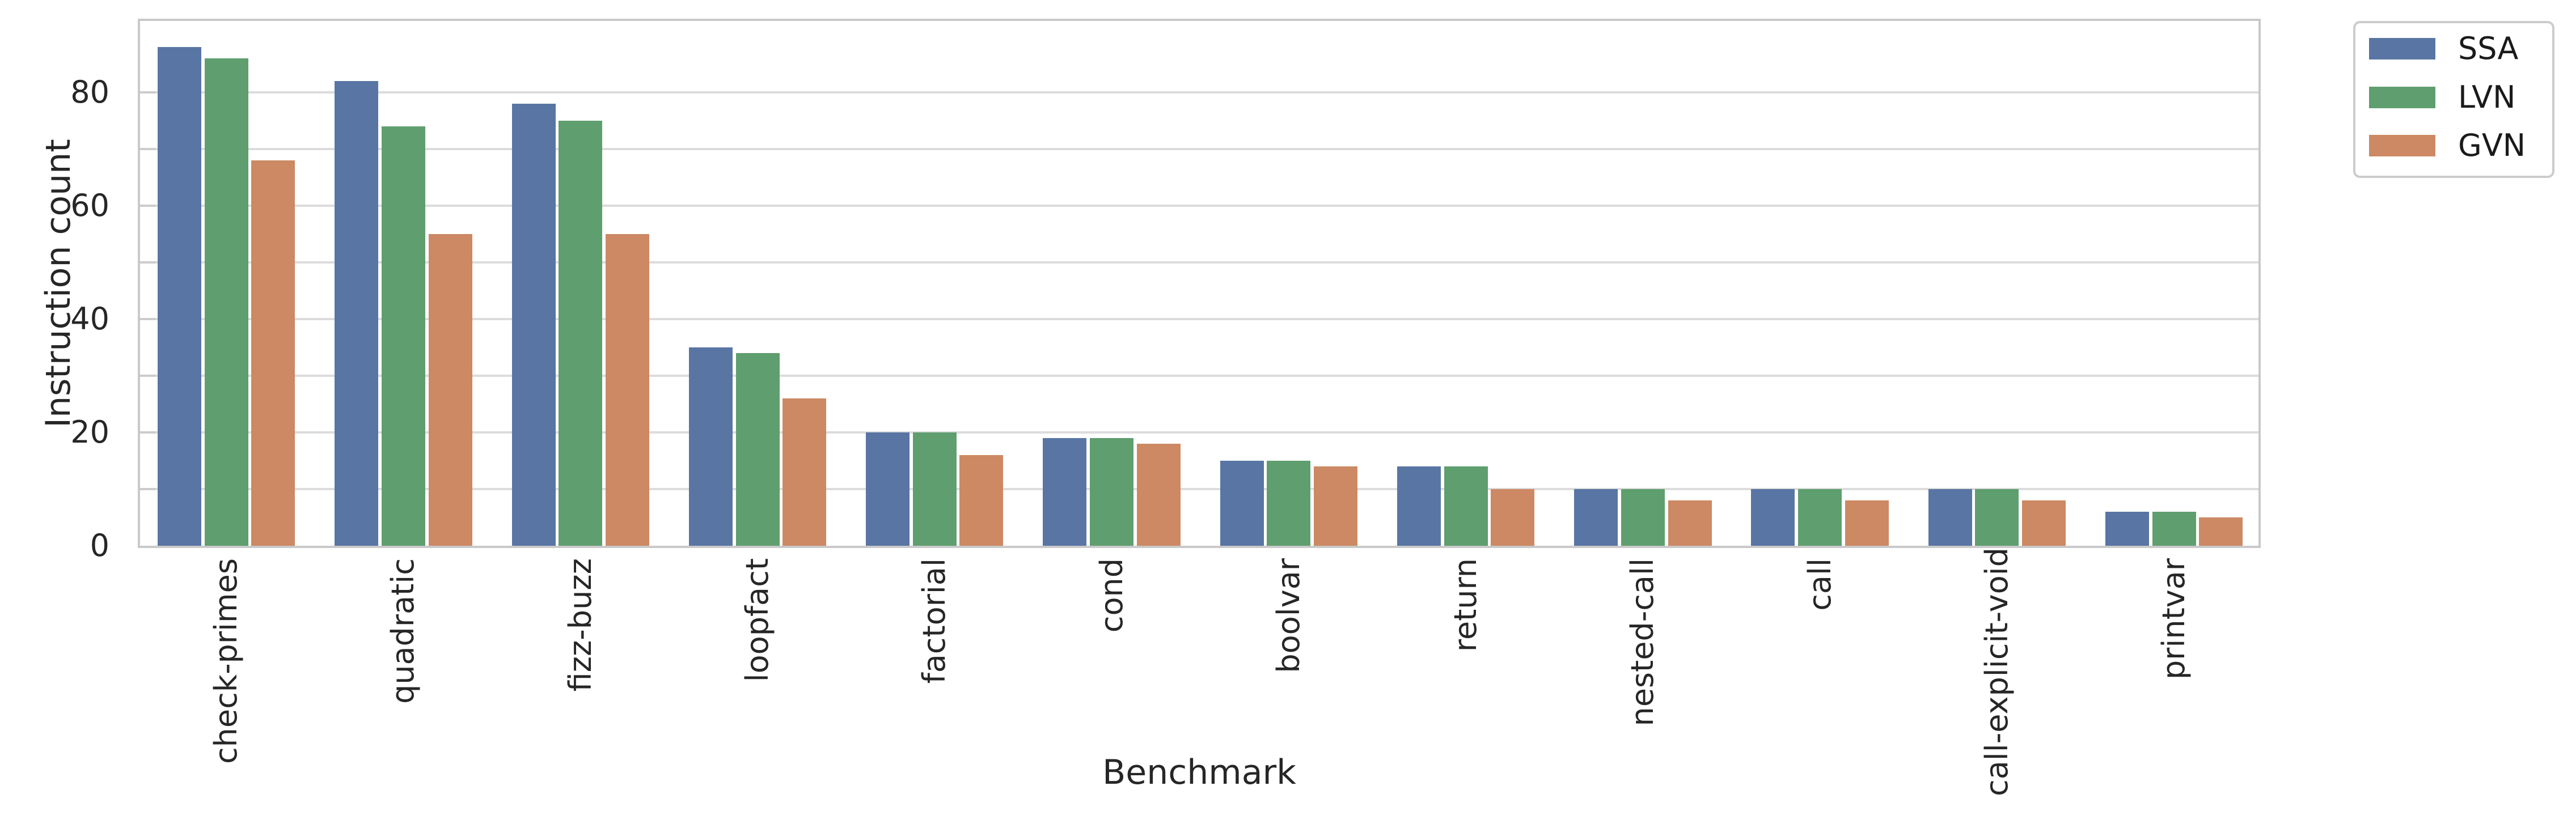 The image size is (2576, 824). Describe the element at coordinates (226, 302) in the screenshot. I see `bar-check-primes-LVN` at that location.